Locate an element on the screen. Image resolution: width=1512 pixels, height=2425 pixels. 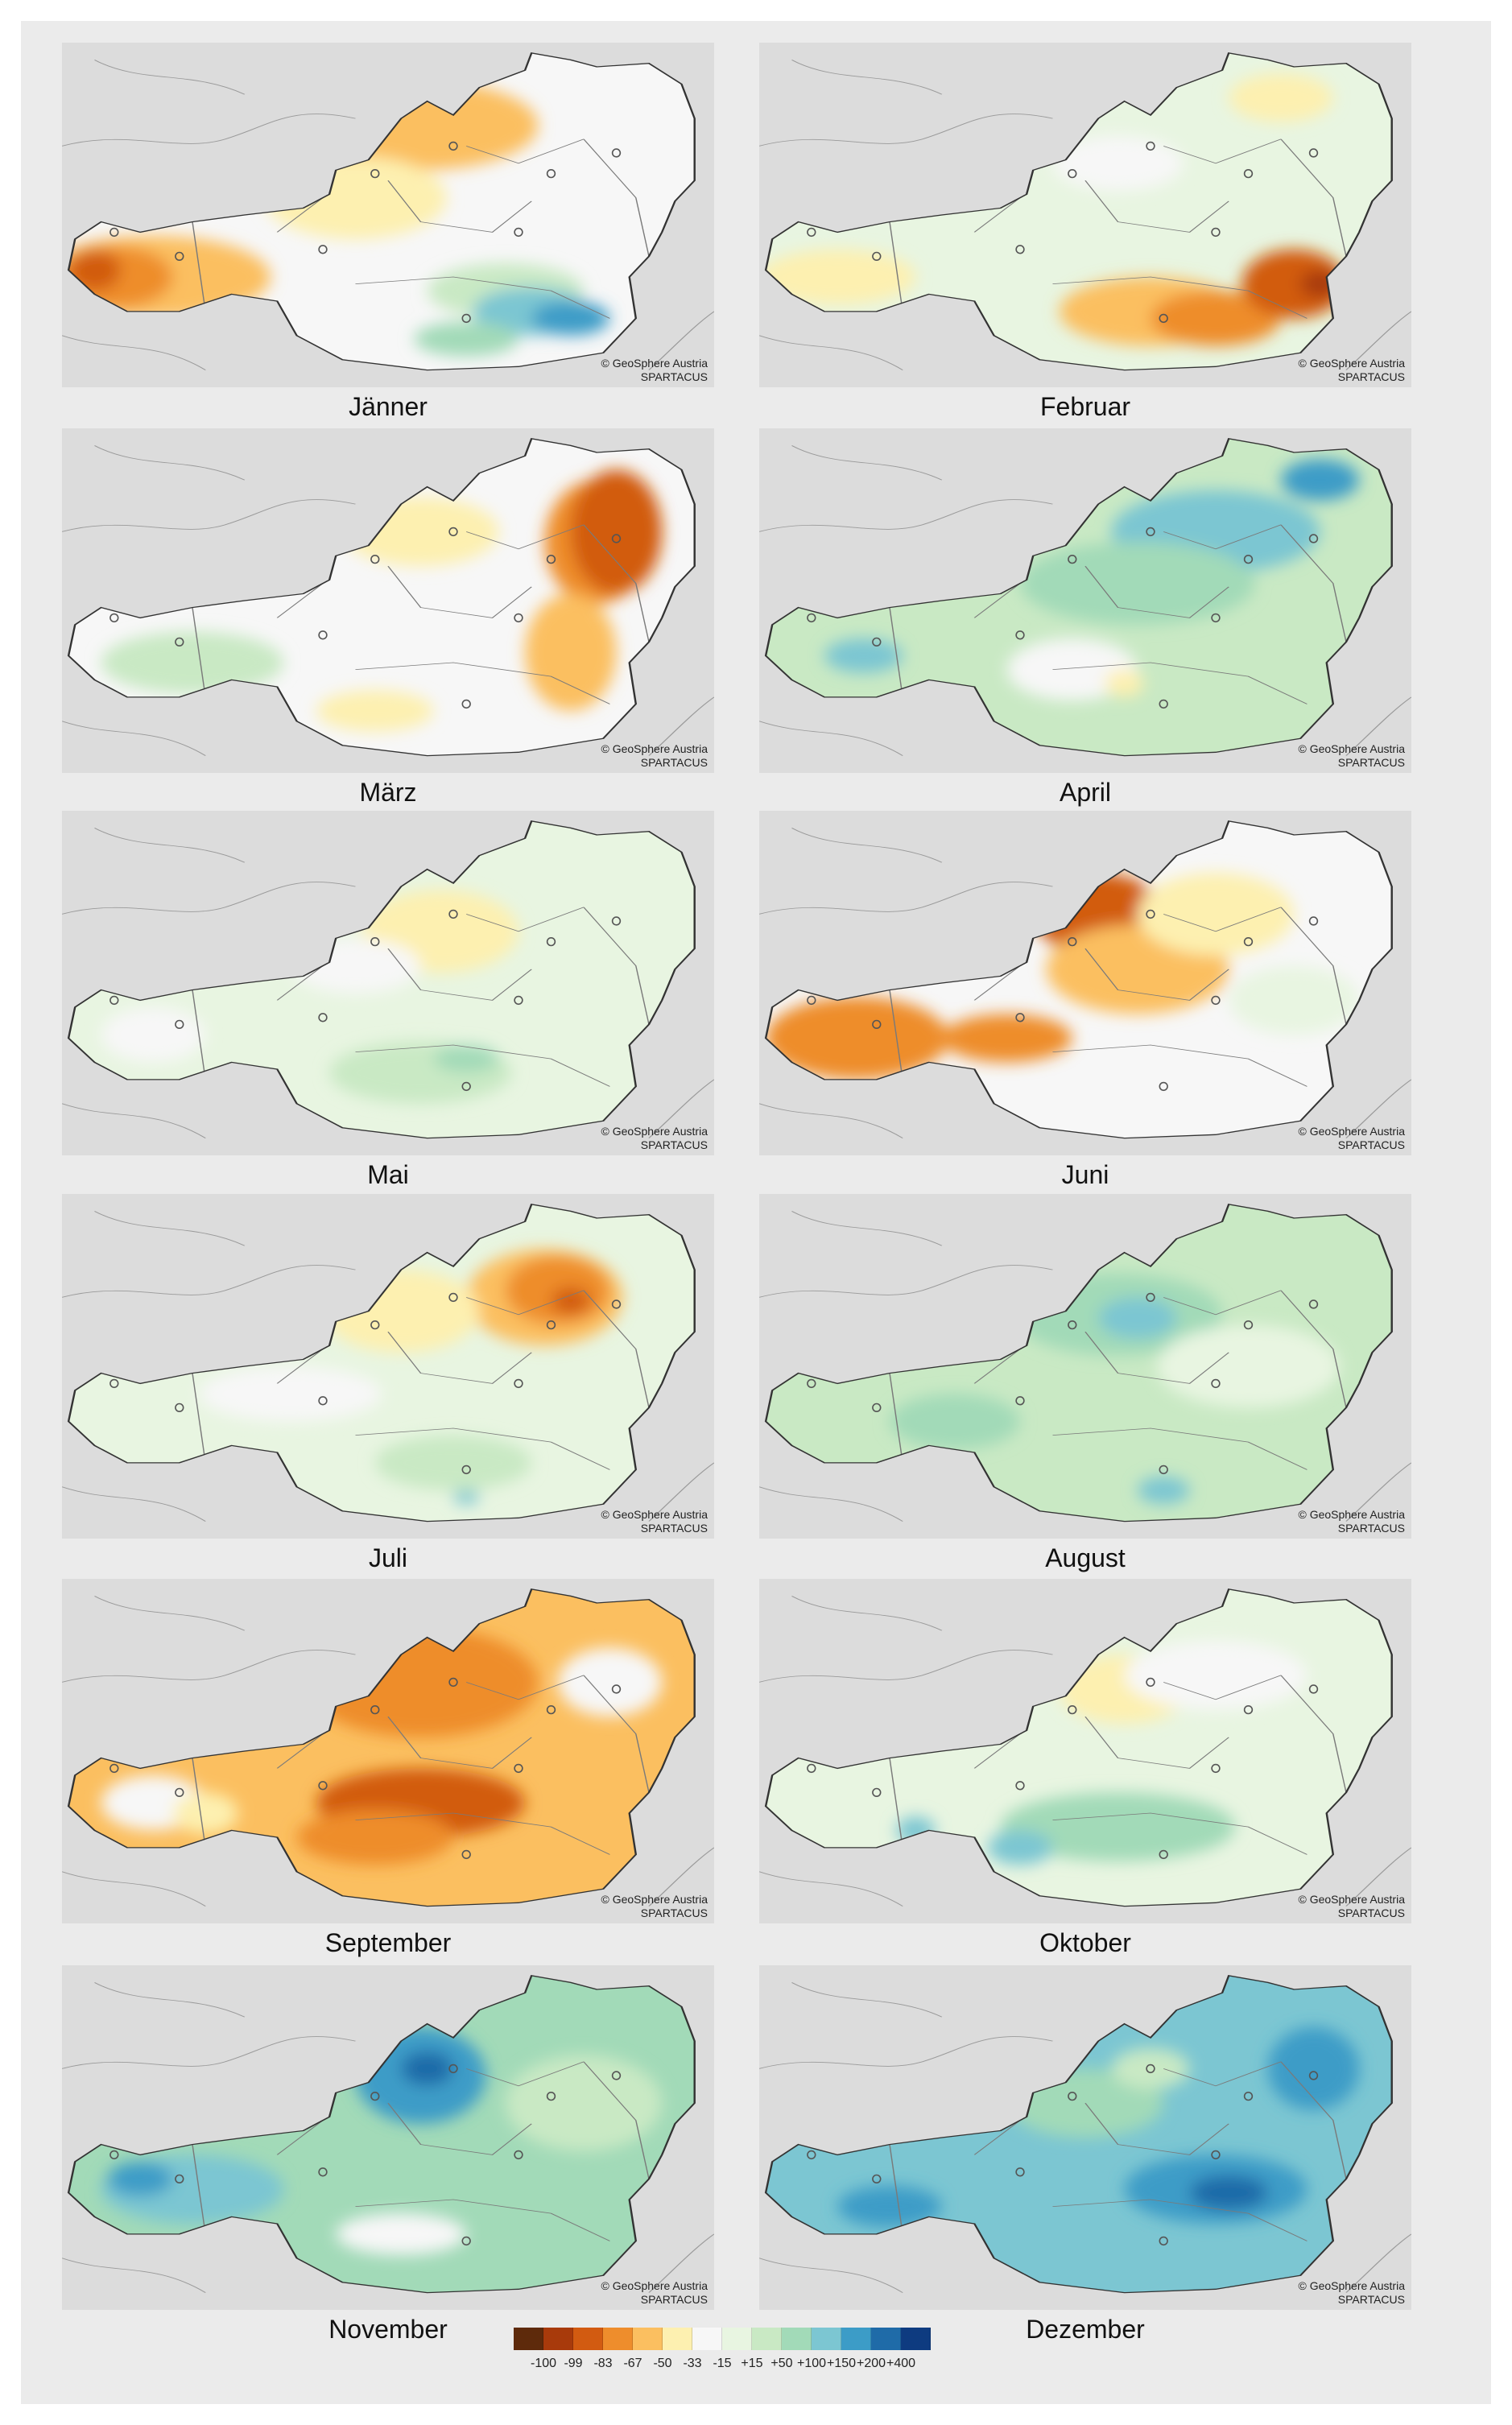
credit-copyright: © GeoSphere Austria is located at coordinates (1352, 748).